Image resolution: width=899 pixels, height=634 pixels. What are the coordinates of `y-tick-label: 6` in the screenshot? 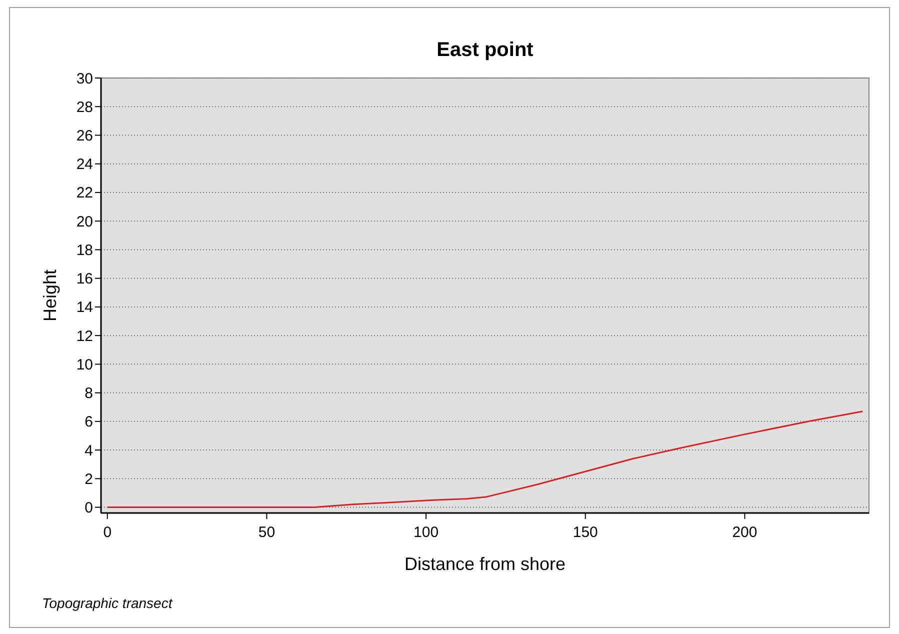 It's located at (88, 422).